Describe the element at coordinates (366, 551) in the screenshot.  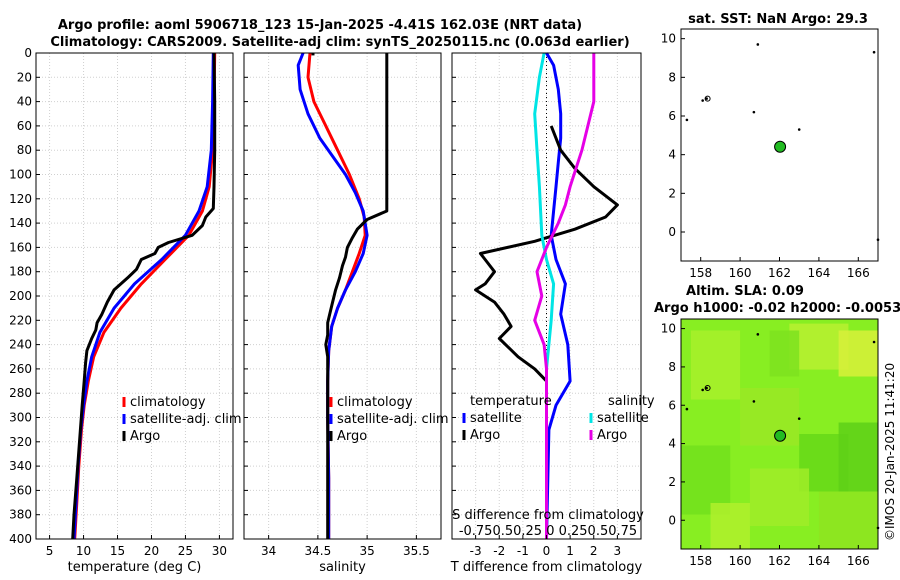
I see `x-tick-label: 35` at that location.